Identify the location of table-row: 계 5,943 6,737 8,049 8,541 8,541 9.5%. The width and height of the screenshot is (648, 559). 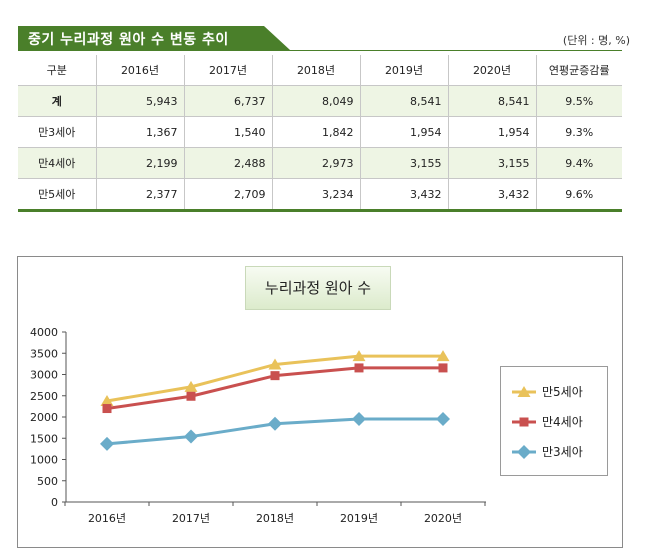
(320, 101).